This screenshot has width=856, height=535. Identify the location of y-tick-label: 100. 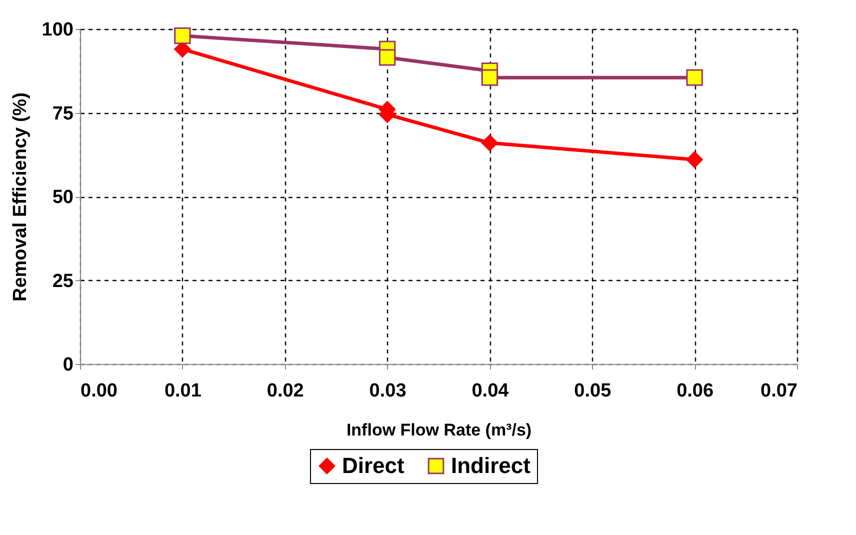
(58, 30).